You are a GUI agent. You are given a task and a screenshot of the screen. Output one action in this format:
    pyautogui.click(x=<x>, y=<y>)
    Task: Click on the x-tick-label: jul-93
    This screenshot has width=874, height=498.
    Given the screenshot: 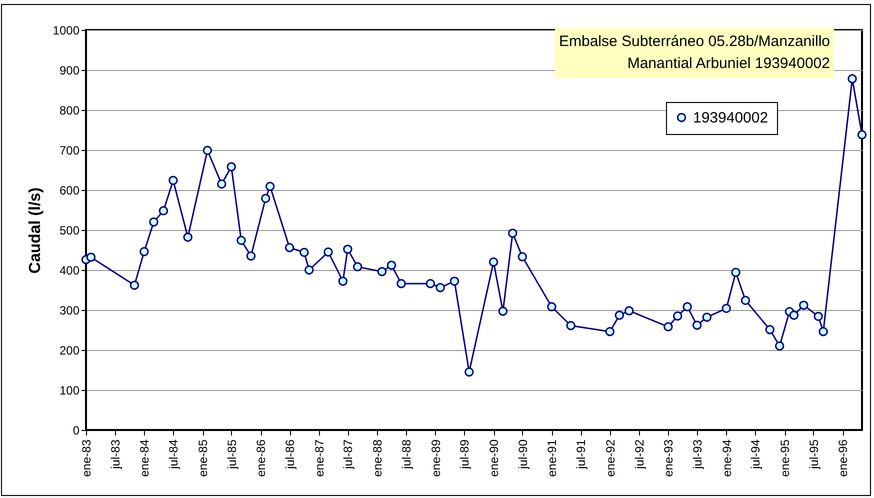 What is the action you would take?
    pyautogui.click(x=697, y=454)
    